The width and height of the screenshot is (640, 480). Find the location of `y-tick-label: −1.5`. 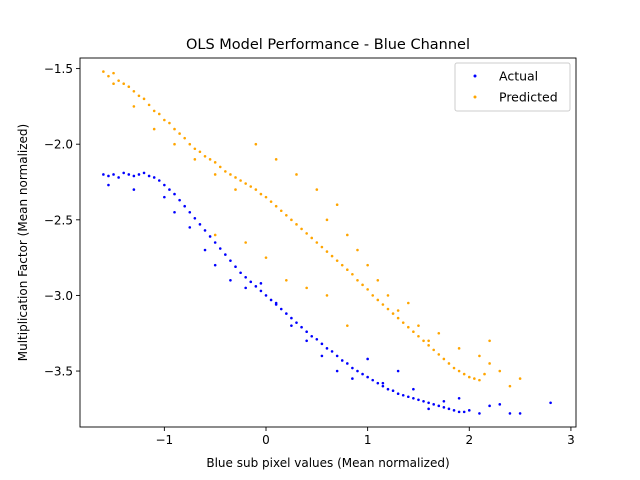

y-tick-label: −1.5 is located at coordinates (58, 69).